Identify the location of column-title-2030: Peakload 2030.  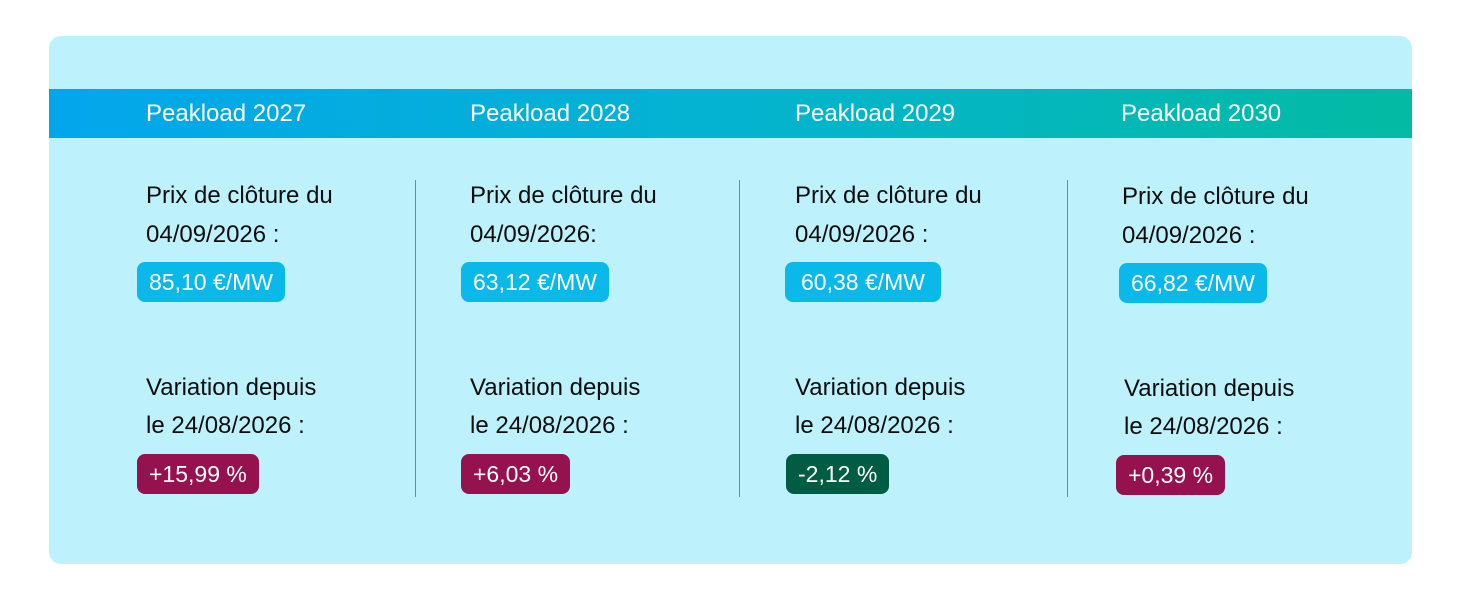
(1201, 113).